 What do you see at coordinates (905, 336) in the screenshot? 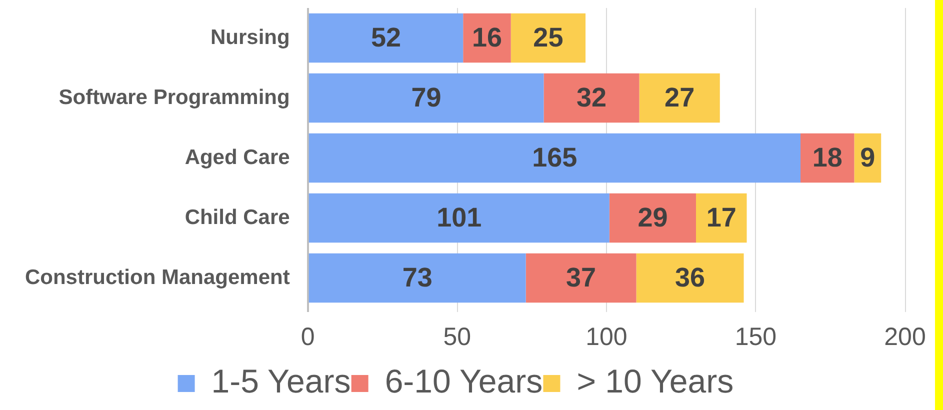
I see `x-tick-label: 200` at bounding box center [905, 336].